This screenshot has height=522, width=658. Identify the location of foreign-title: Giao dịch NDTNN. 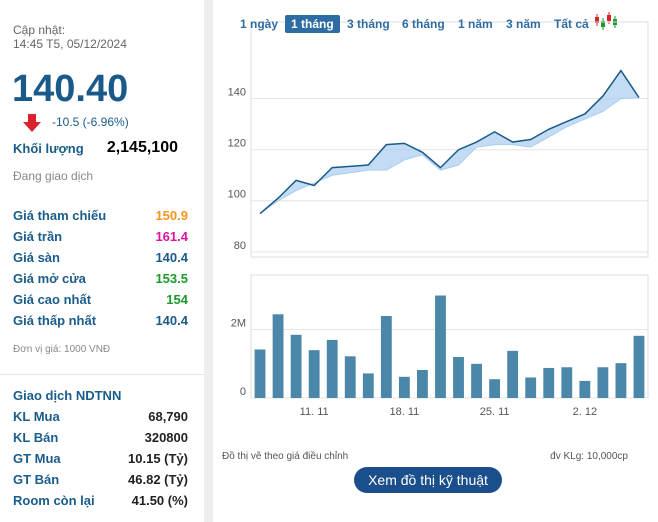
(67, 395).